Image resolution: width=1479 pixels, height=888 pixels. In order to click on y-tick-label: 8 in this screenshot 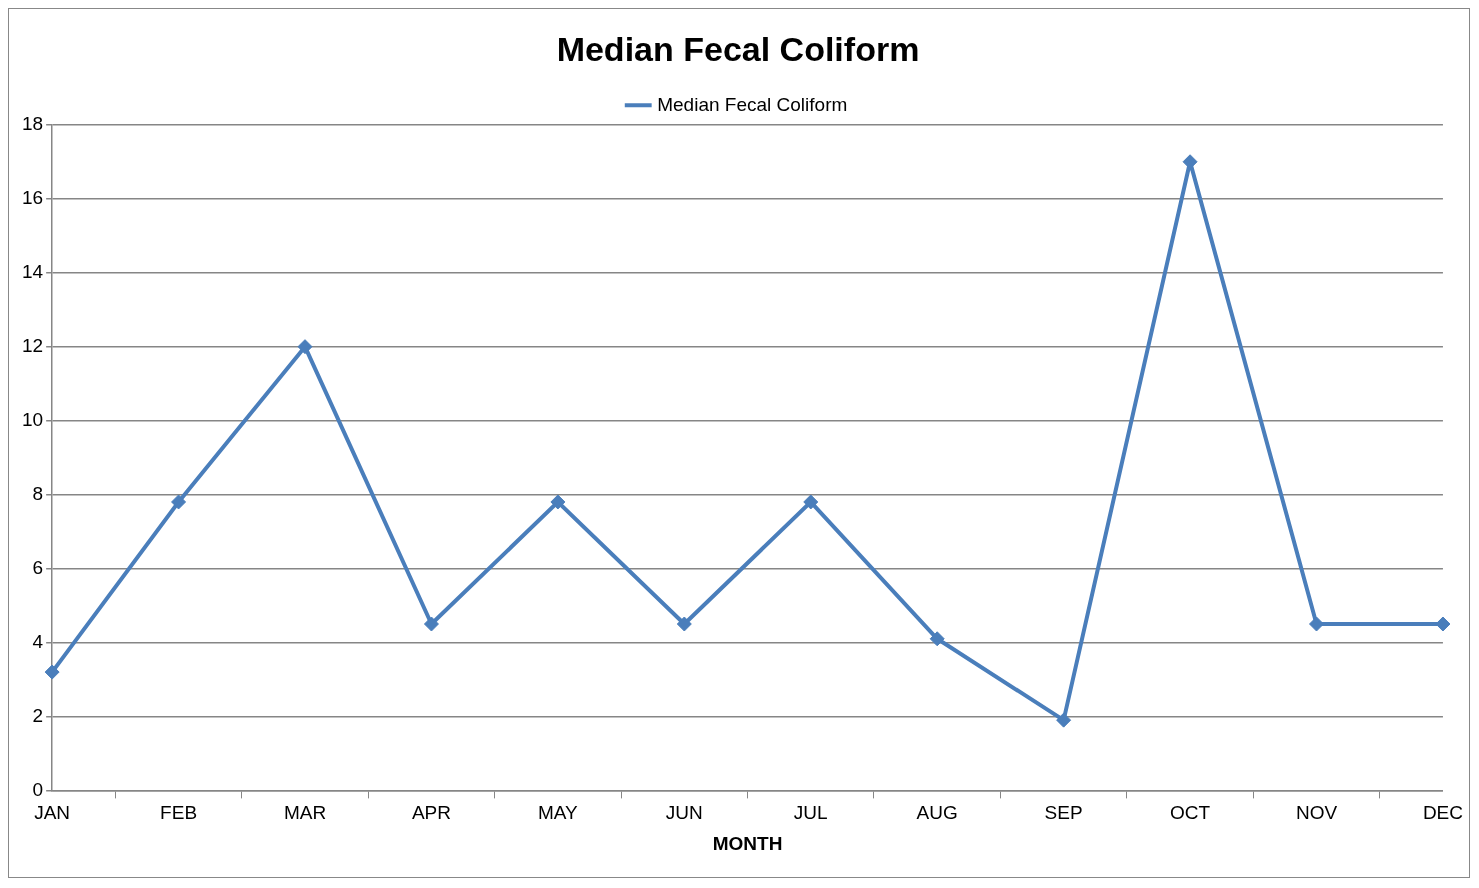, I will do `click(38, 493)`.